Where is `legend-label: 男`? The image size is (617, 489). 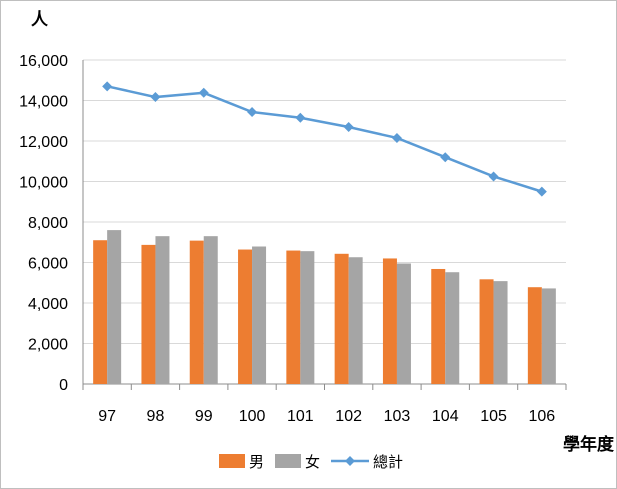
legend-label: 男 is located at coordinates (256, 462).